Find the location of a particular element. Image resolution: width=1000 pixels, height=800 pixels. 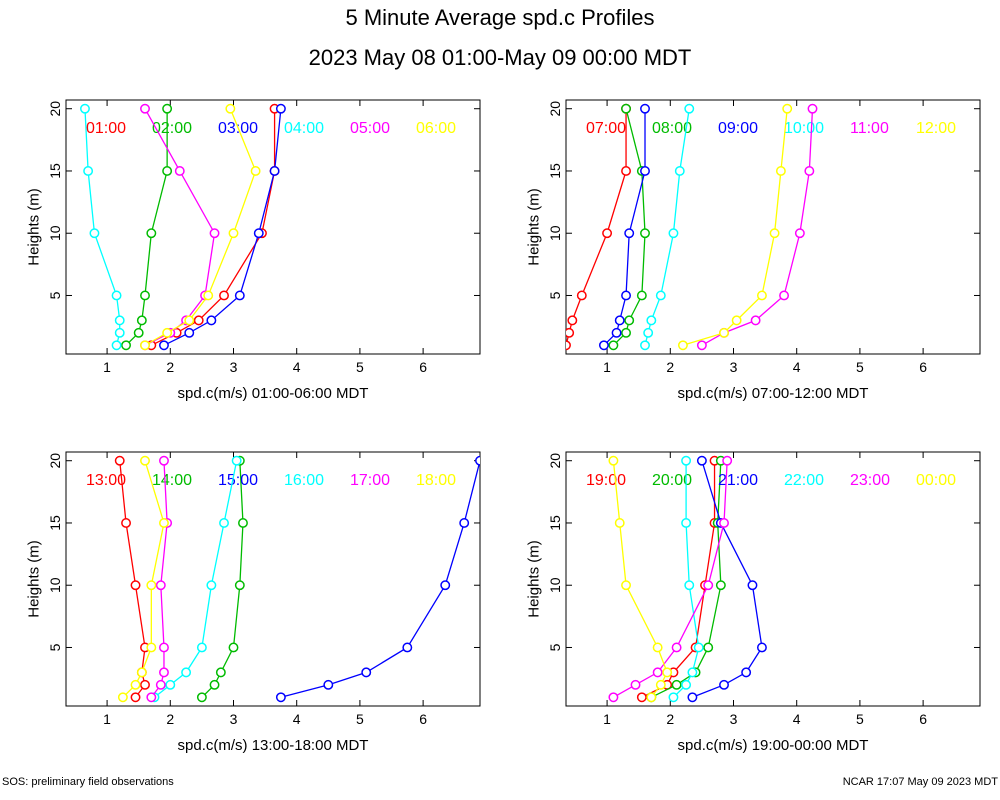

legend-entry: 00:00 is located at coordinates (936, 480).